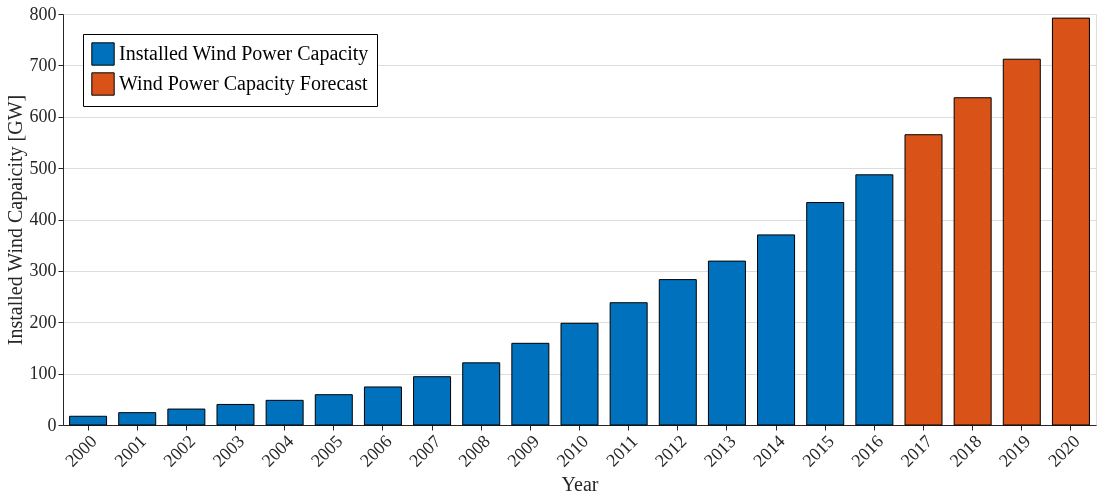 The image size is (1101, 500). Describe the element at coordinates (244, 83) in the screenshot. I see `legend-label: Wind Power Capacity Forecast` at that location.